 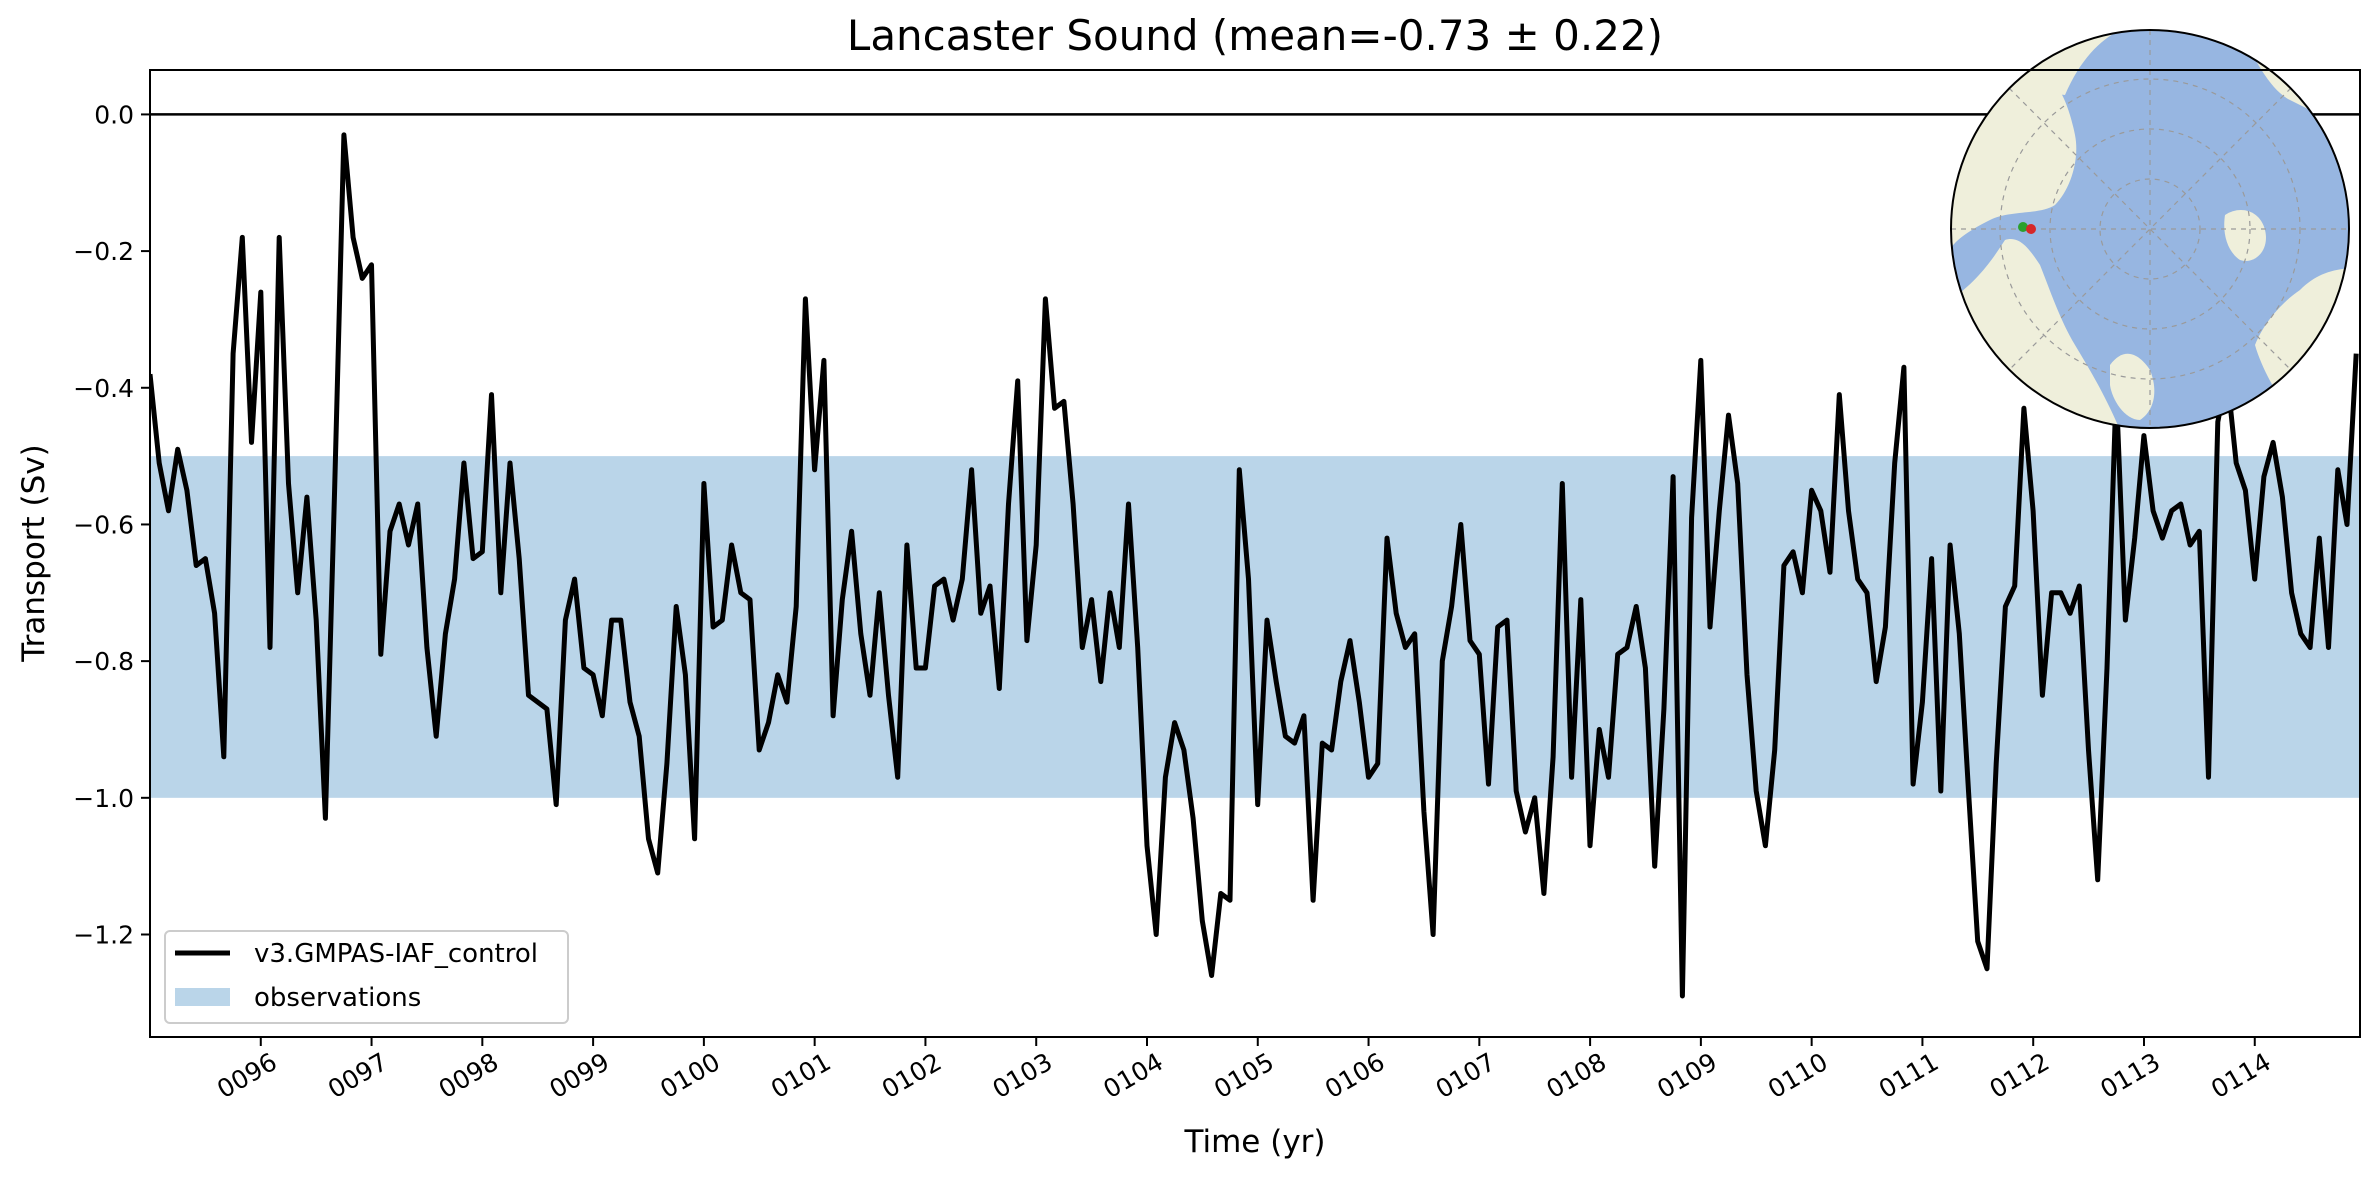 What do you see at coordinates (114, 114) in the screenshot?
I see `y-tick-label: 0.0` at bounding box center [114, 114].